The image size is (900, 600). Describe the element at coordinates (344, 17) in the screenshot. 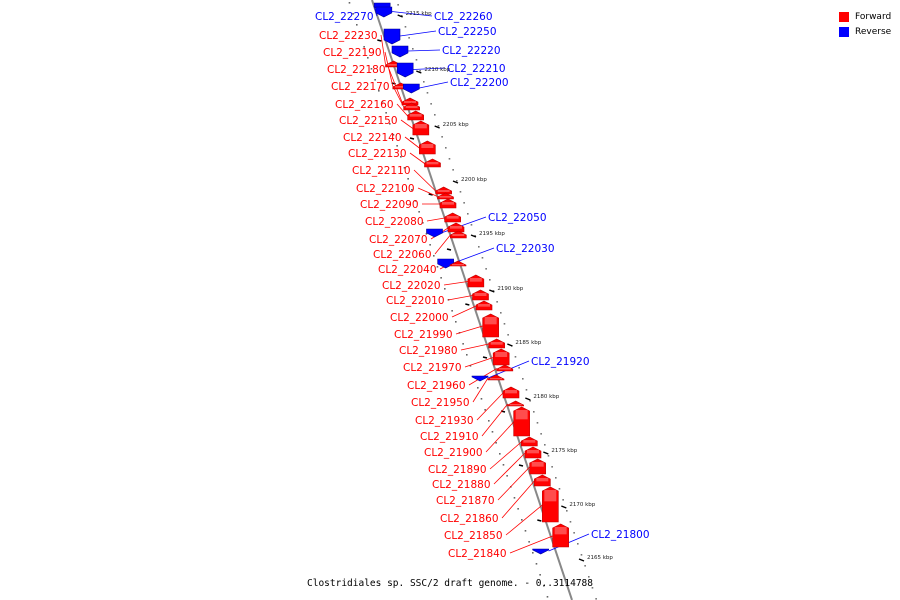

I see `gene-label: CL2_22270` at that location.